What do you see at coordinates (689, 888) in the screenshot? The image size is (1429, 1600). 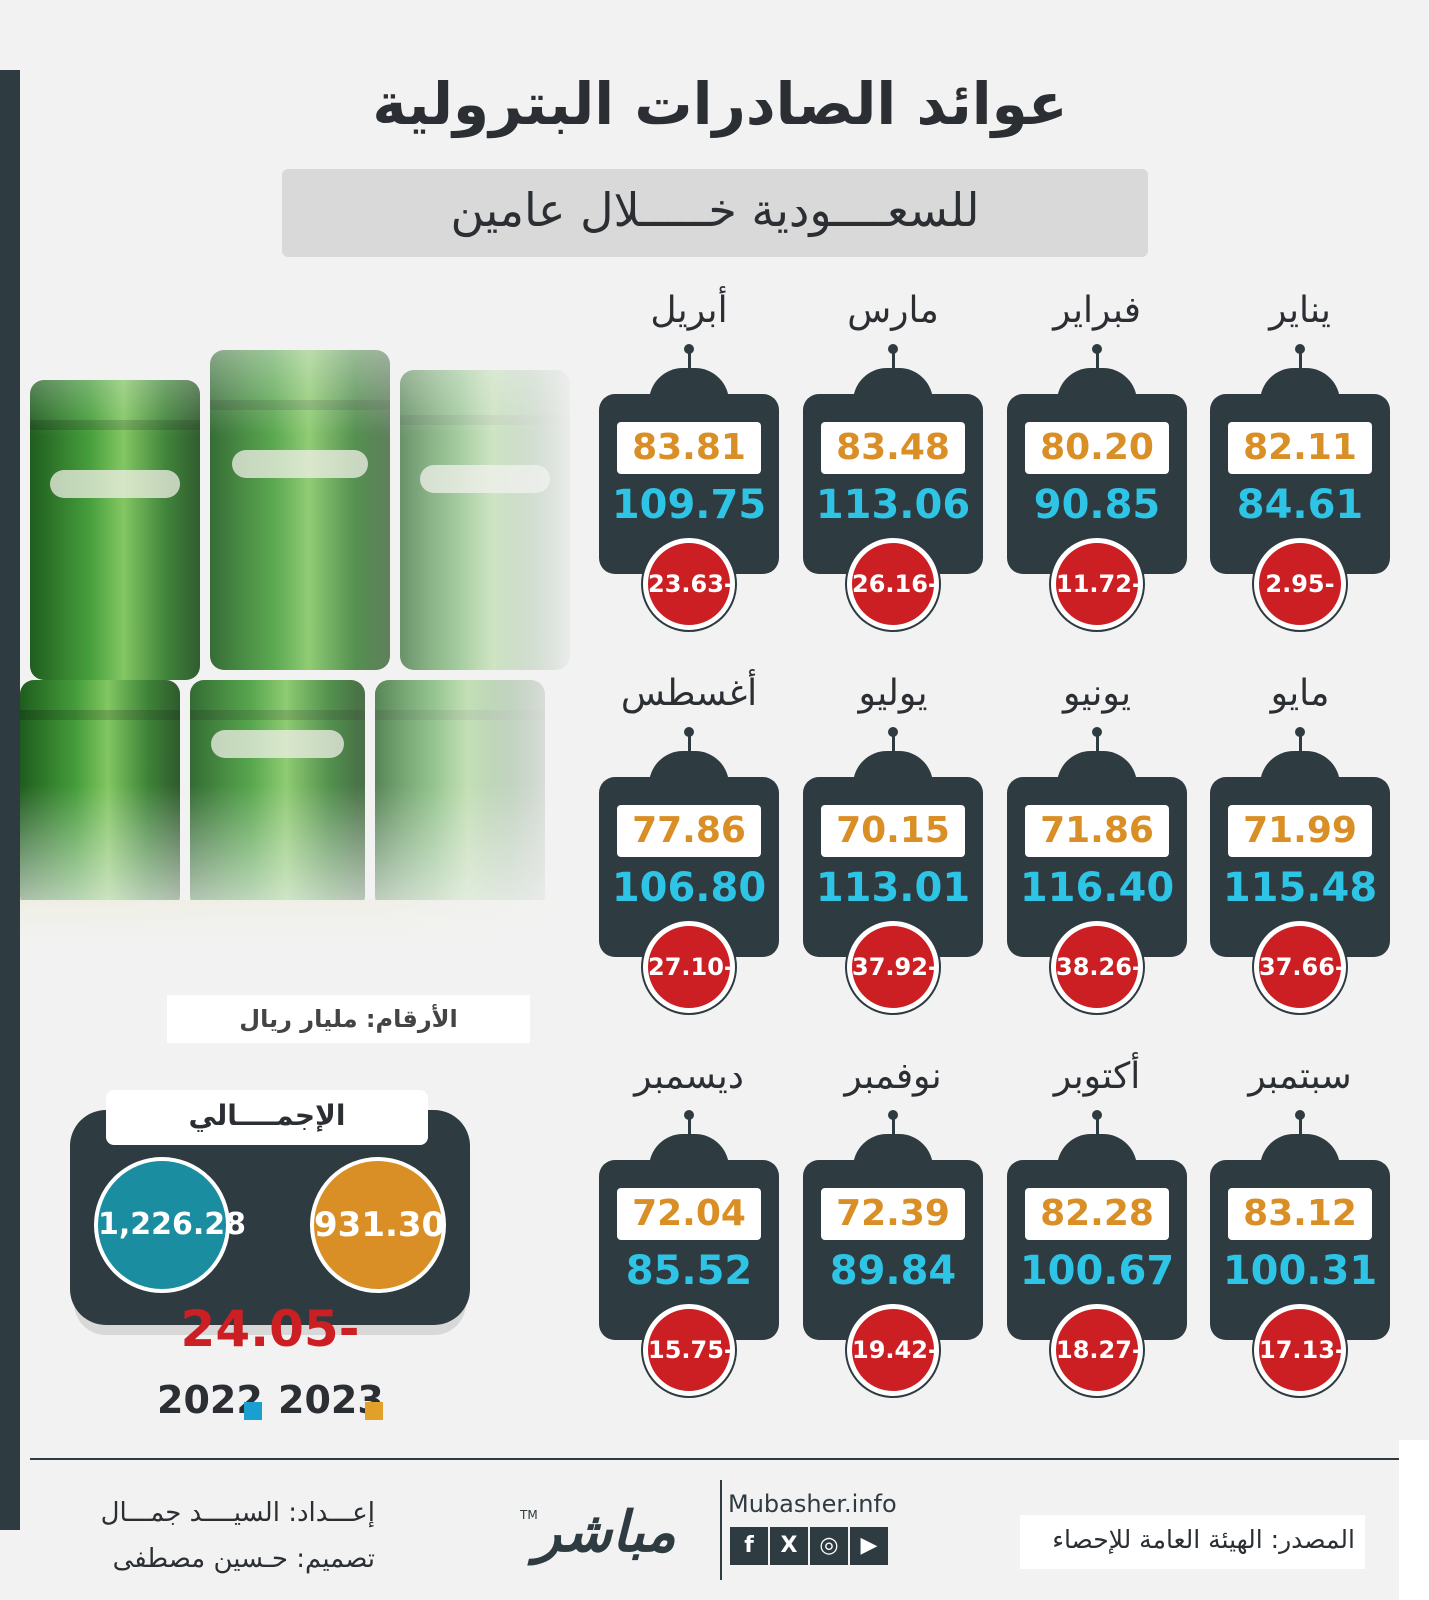 I see `value-2022: 106.80` at bounding box center [689, 888].